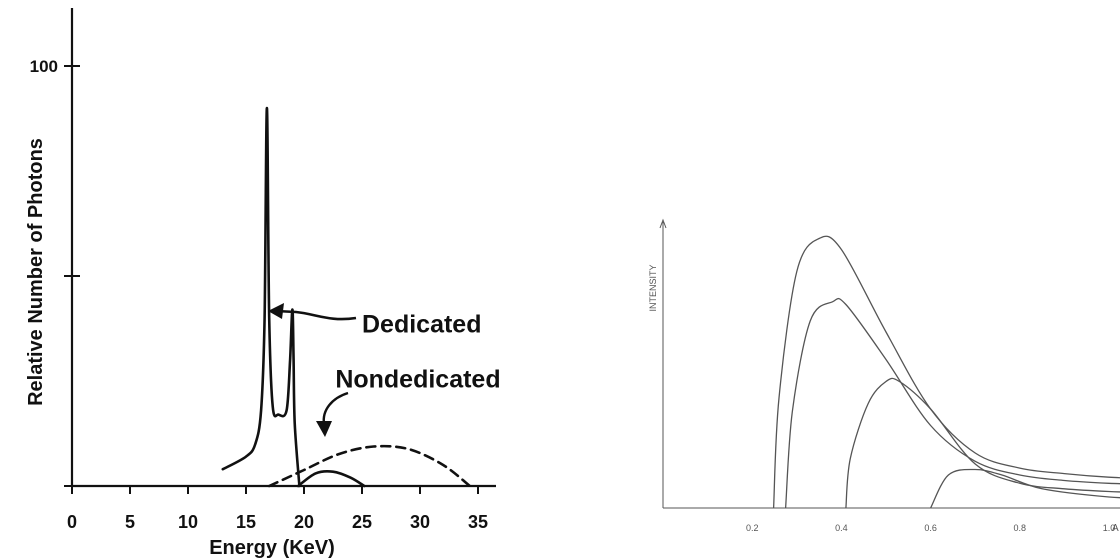 The height and width of the screenshot is (560, 1120). I want to click on y-axis-label: INTENSITY, so click(653, 287).